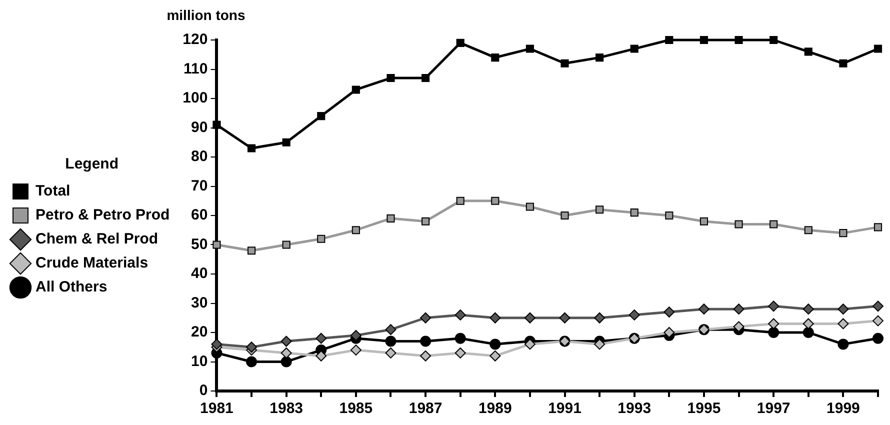 This screenshot has height=425, width=890. What do you see at coordinates (53, 191) in the screenshot?
I see `legend-label: Total` at bounding box center [53, 191].